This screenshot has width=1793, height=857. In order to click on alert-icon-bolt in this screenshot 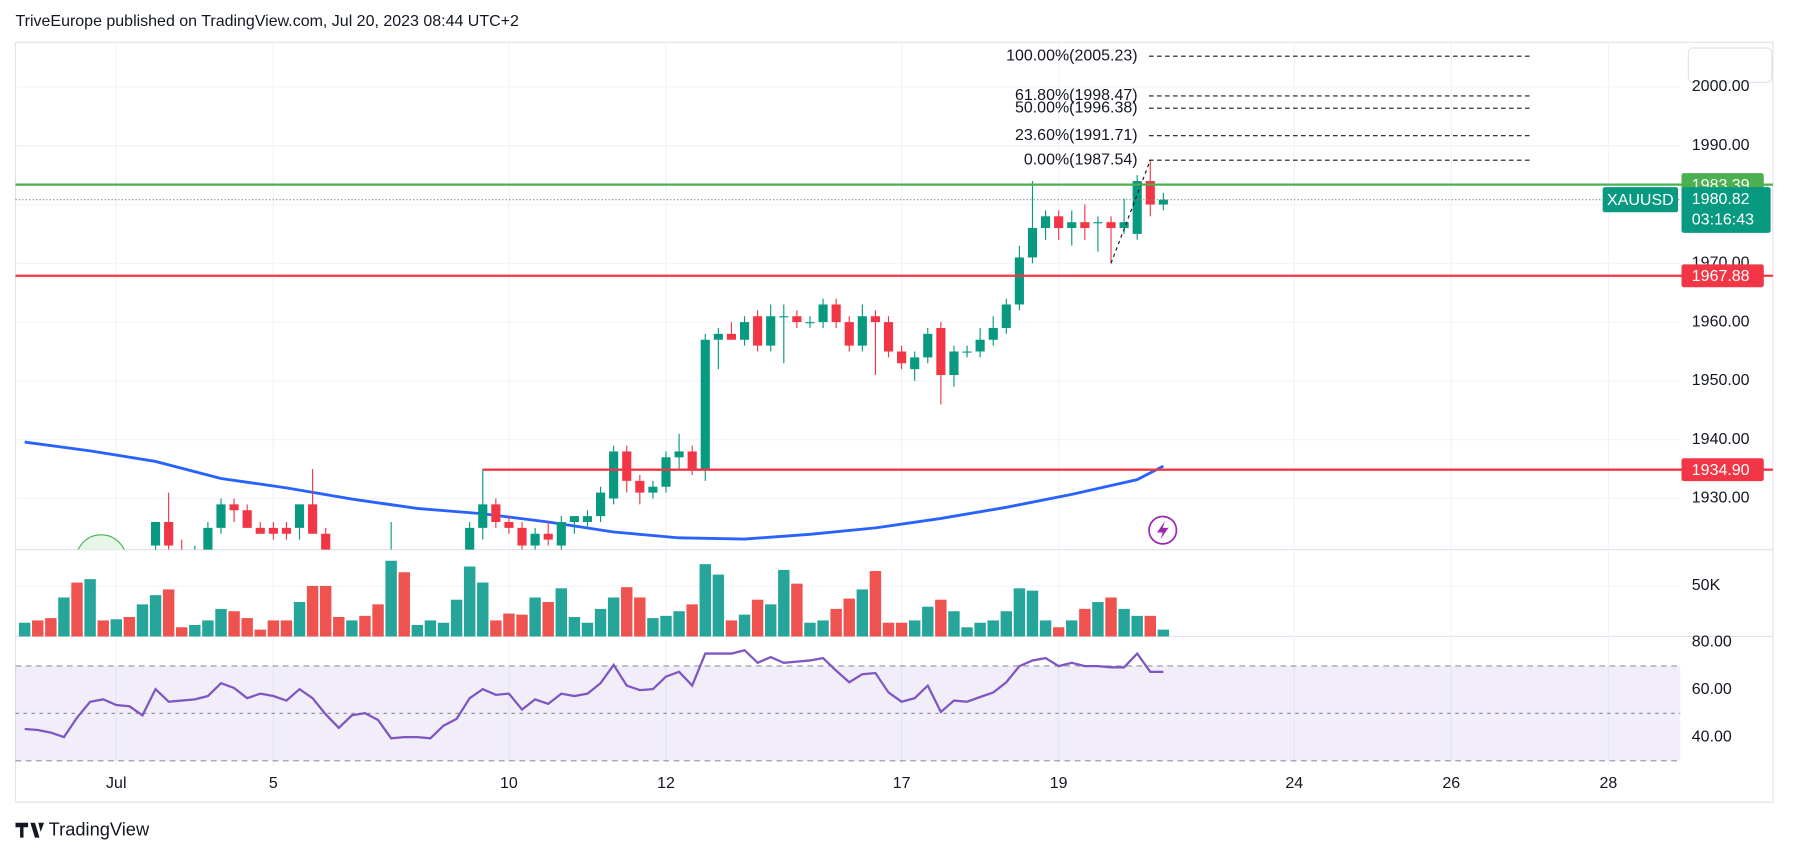, I will do `click(1163, 530)`.